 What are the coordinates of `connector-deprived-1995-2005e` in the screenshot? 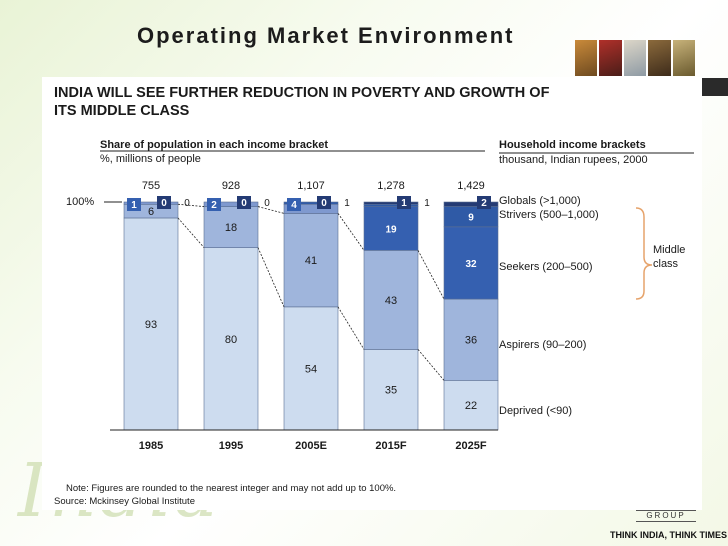 It's located at (271, 277).